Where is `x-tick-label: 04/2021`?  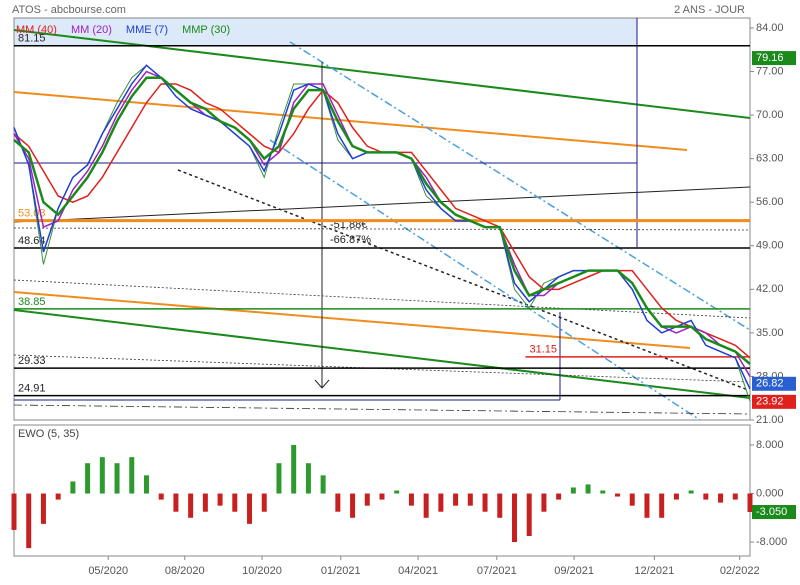
x-tick-label: 04/2021 is located at coordinates (418, 571).